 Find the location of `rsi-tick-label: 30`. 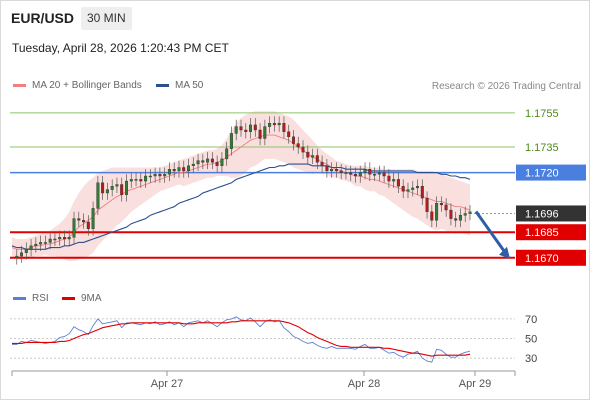

rsi-tick-label: 30 is located at coordinates (531, 359).